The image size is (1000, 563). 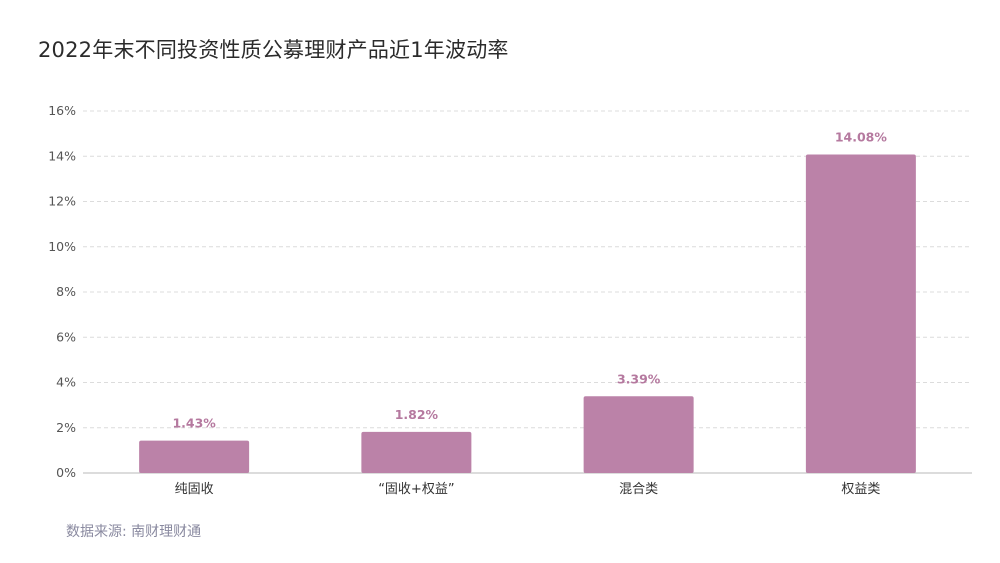 What do you see at coordinates (194, 489) in the screenshot?
I see `category-label: 纯固收` at bounding box center [194, 489].